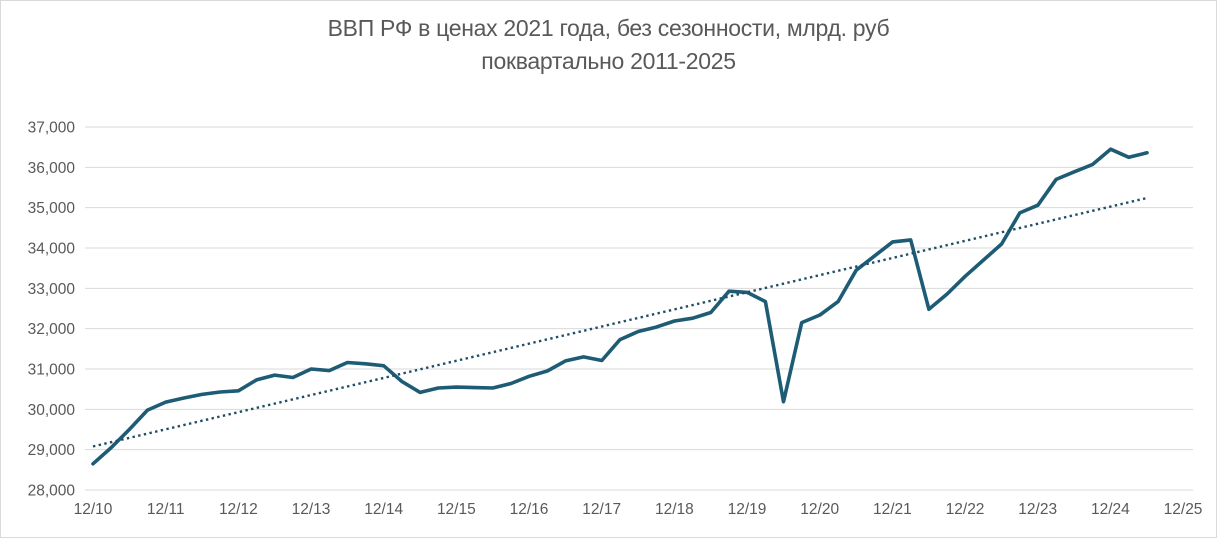  I want to click on x-axis-label: 12/20, so click(819, 509).